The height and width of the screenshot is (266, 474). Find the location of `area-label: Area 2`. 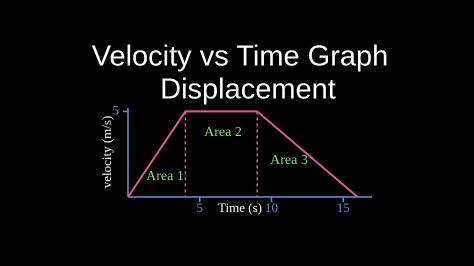

area-label: Area 2 is located at coordinates (223, 132).